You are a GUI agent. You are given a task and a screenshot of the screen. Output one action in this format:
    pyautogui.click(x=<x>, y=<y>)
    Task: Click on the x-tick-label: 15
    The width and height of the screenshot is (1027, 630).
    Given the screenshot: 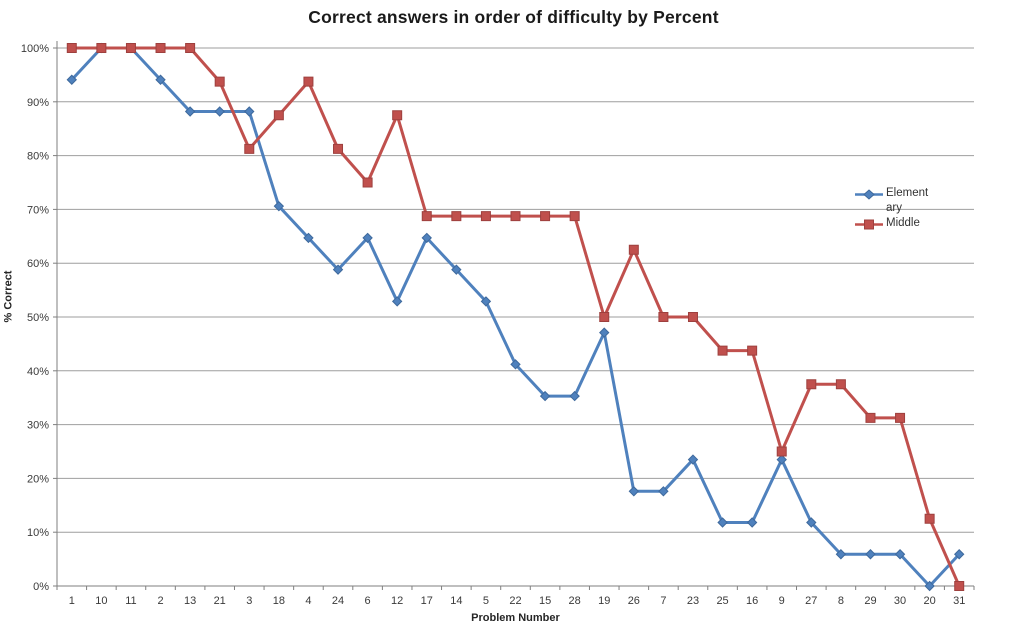 What is the action you would take?
    pyautogui.click(x=545, y=601)
    